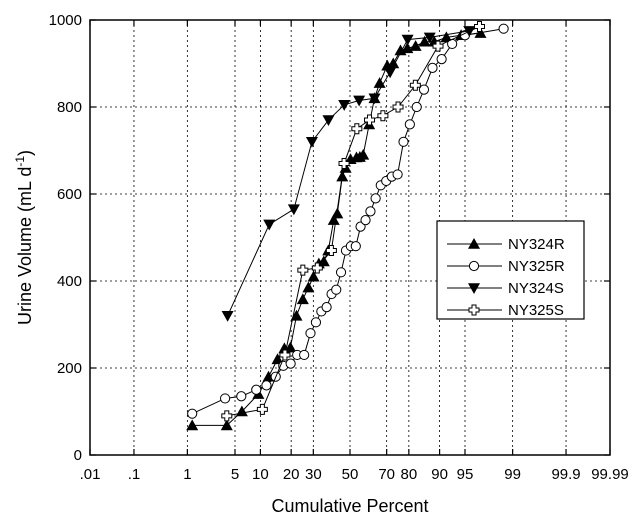  I want to click on legend-label: NY324S, so click(536, 288).